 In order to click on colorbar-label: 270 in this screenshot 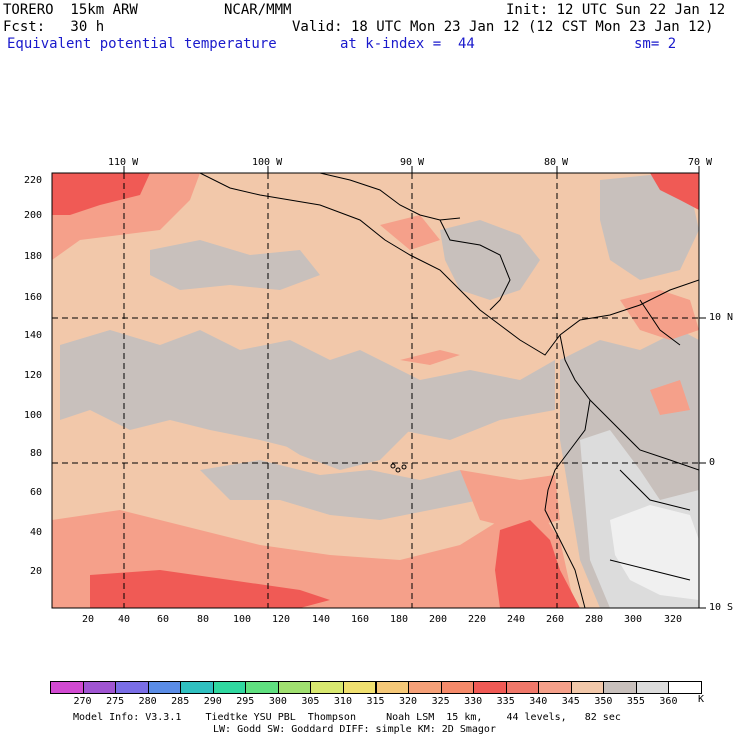, I will do `click(82, 701)`.